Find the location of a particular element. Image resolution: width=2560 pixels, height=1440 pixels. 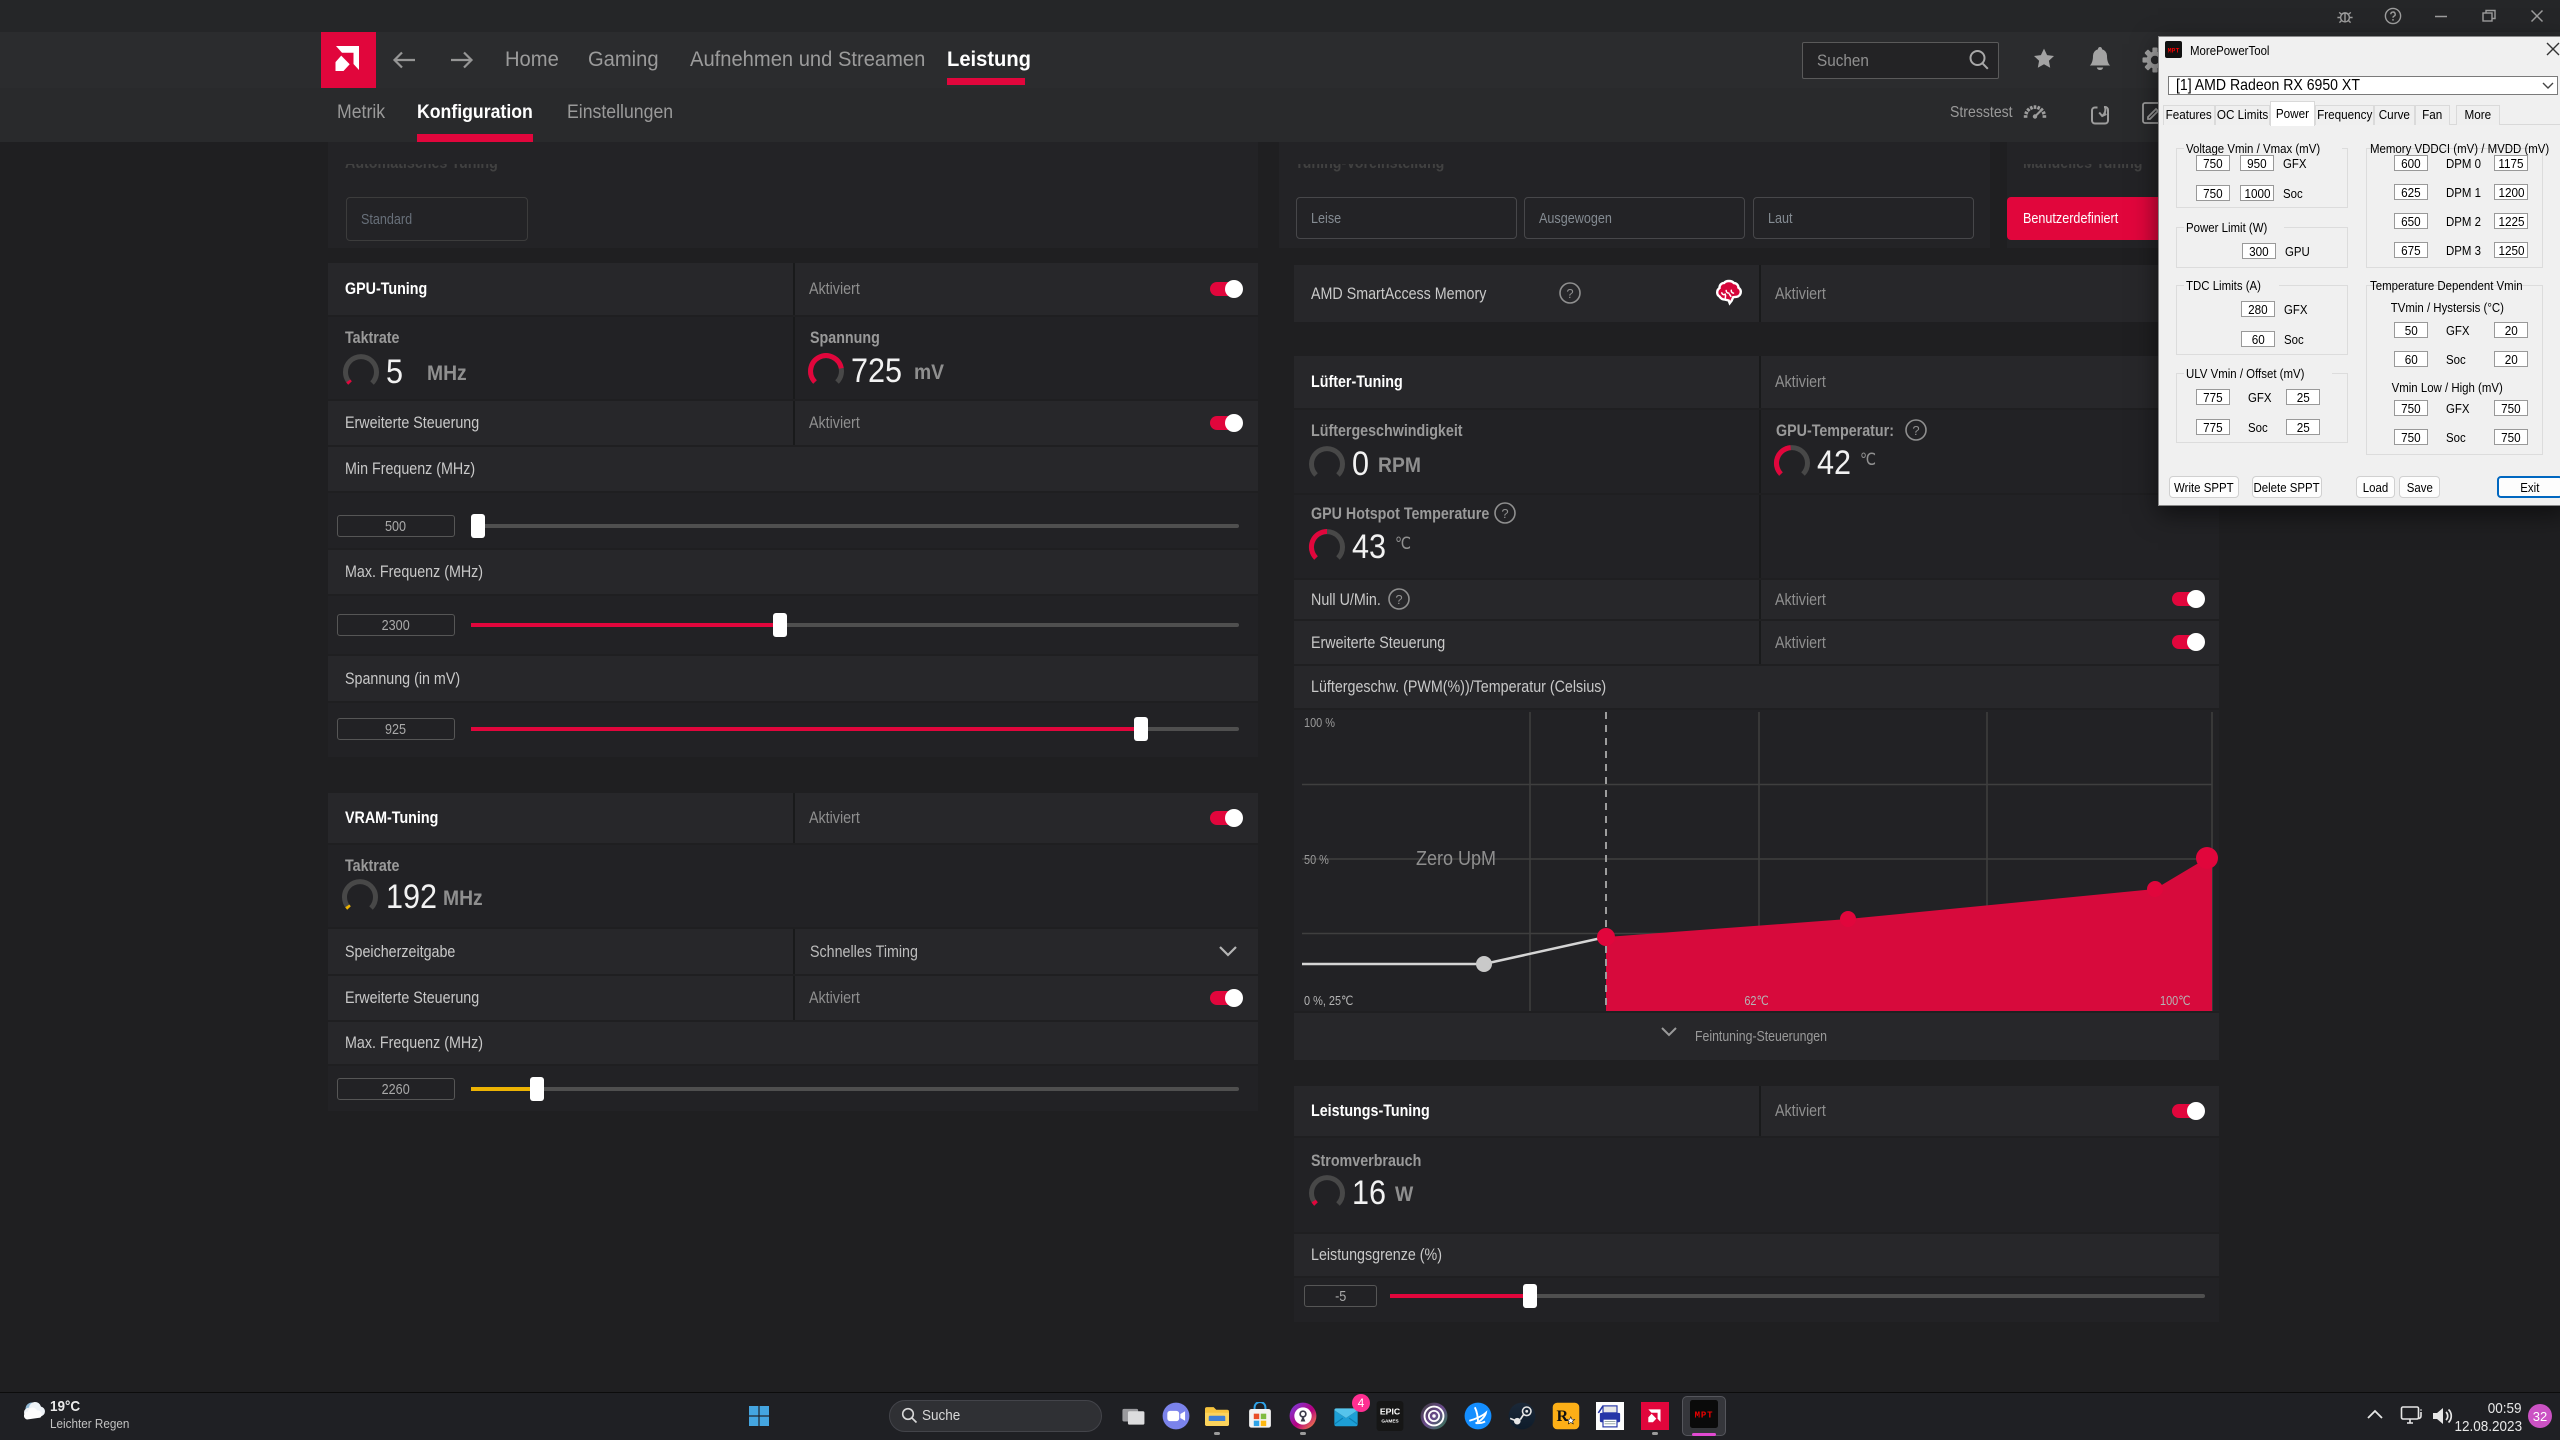

svg-text: R is located at coordinates (1562, 1416).